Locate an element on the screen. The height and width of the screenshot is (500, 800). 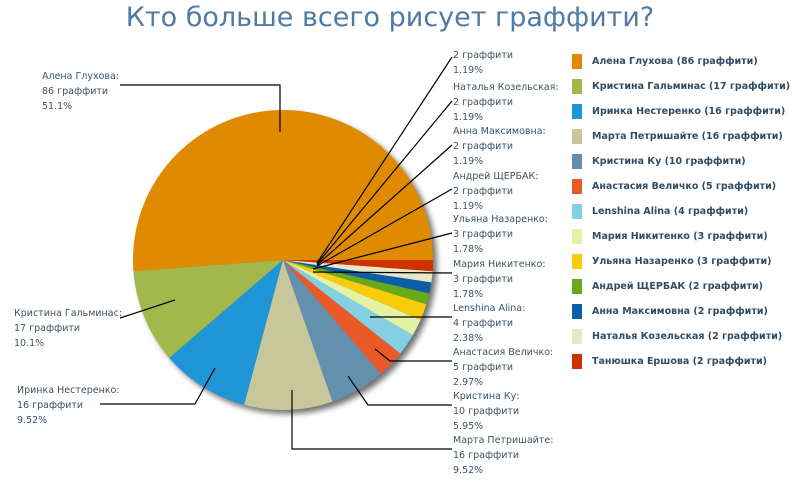
data-label-percent: 5.95% is located at coordinates (468, 426).